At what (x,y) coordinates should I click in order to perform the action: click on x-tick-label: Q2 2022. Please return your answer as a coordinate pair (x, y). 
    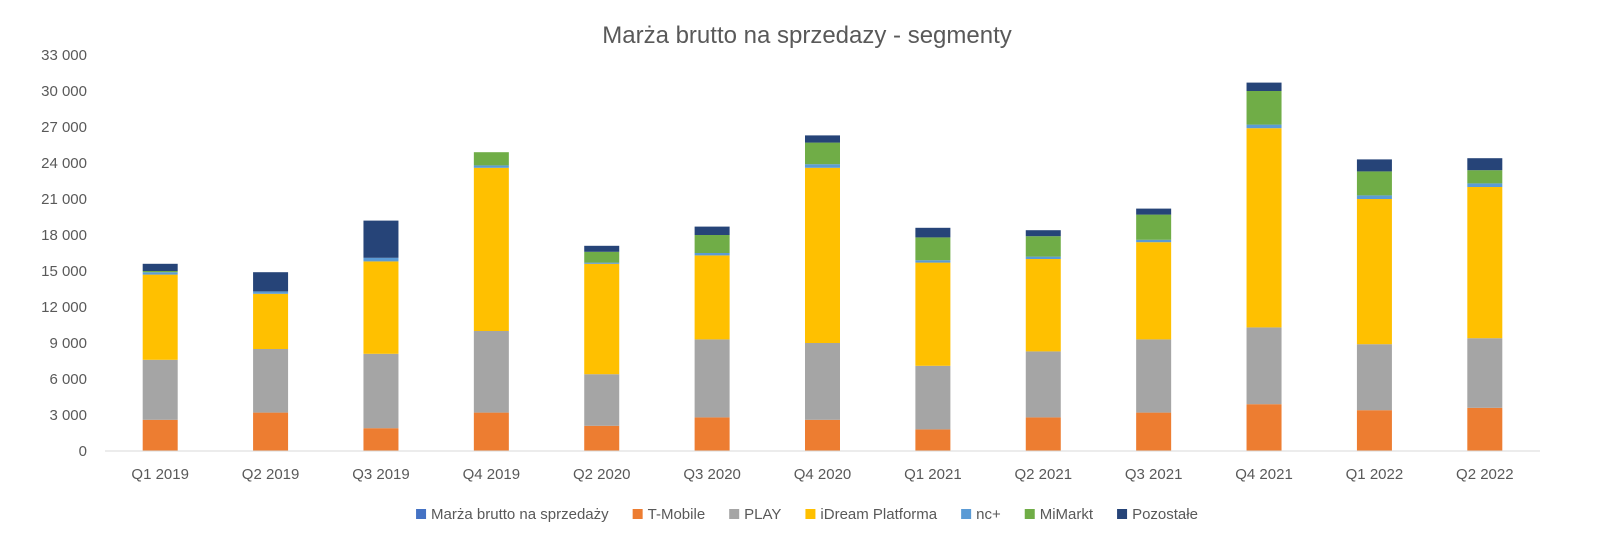
    Looking at the image, I should click on (1485, 474).